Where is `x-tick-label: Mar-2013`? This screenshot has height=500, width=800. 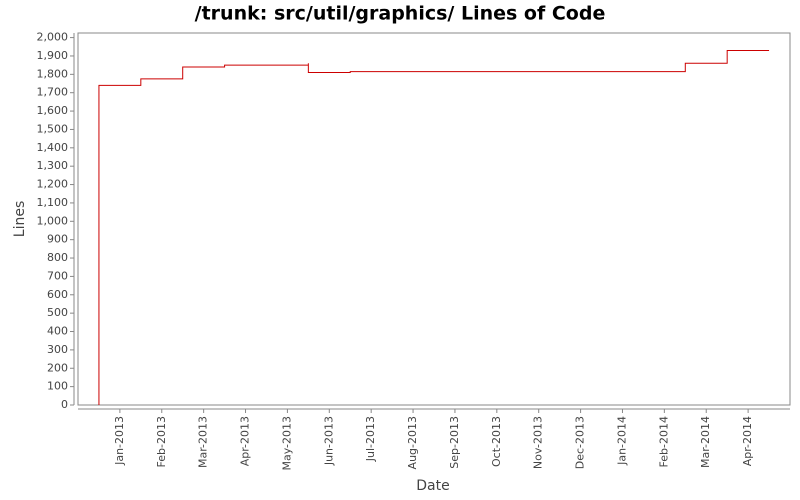
x-tick-label: Mar-2013 is located at coordinates (203, 442).